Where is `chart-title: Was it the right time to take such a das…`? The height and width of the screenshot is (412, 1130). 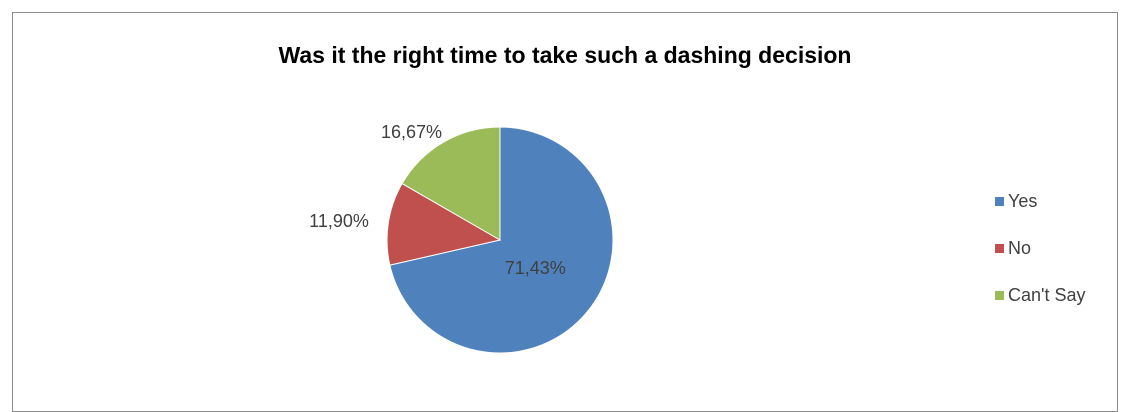 chart-title: Was it the right time to take such a das… is located at coordinates (565, 55).